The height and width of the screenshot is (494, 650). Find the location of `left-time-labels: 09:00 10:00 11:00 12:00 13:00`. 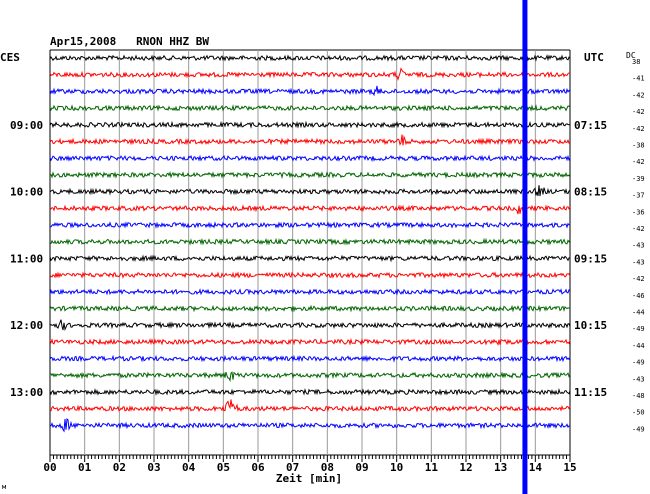

left-time-labels: 09:00 10:00 11:00 12:00 13:00 is located at coordinates (26, 259).